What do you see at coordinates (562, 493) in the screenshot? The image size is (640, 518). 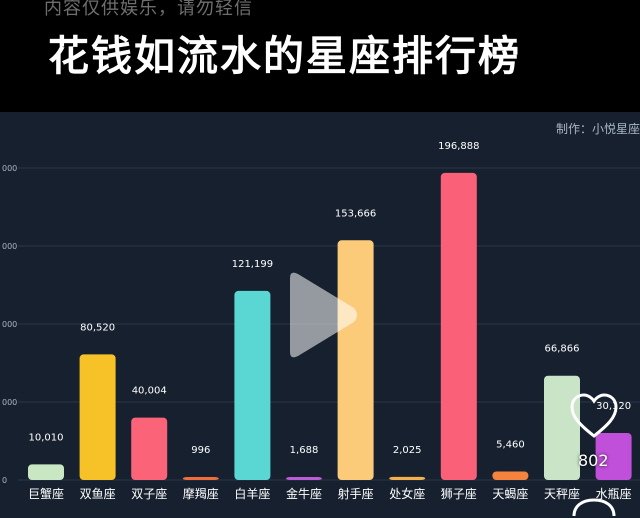 I see `x-tick-label: 天秤座` at bounding box center [562, 493].